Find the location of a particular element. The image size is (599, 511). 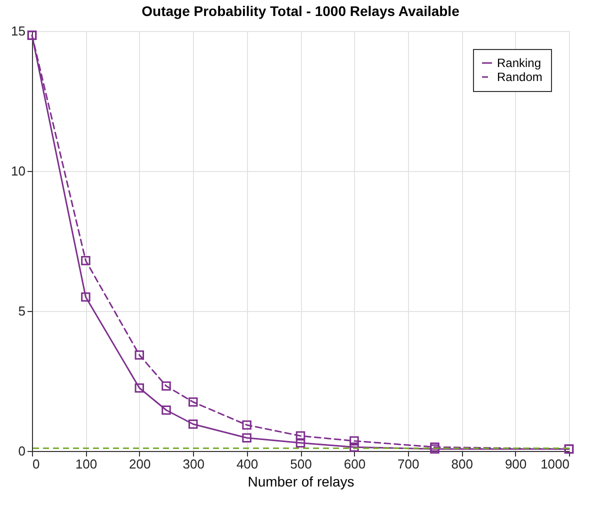

x-tick-label: 0 is located at coordinates (36, 464).